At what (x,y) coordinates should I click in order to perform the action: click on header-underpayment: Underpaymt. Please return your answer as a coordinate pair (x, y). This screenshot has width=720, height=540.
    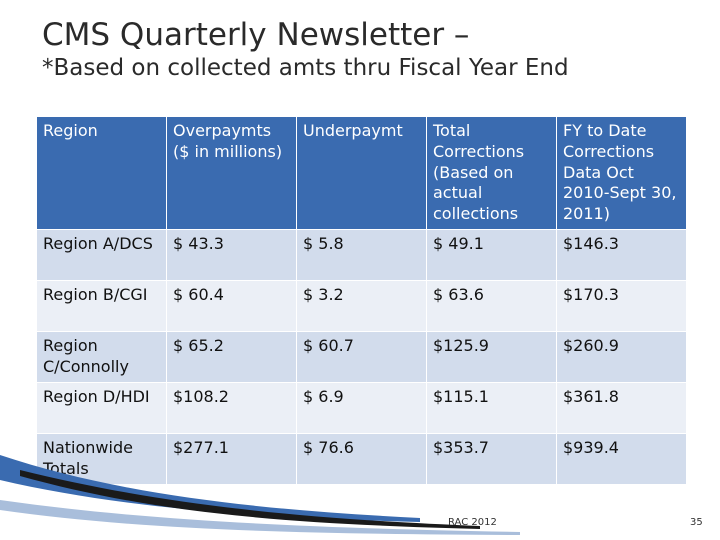
    Looking at the image, I should click on (361, 173).